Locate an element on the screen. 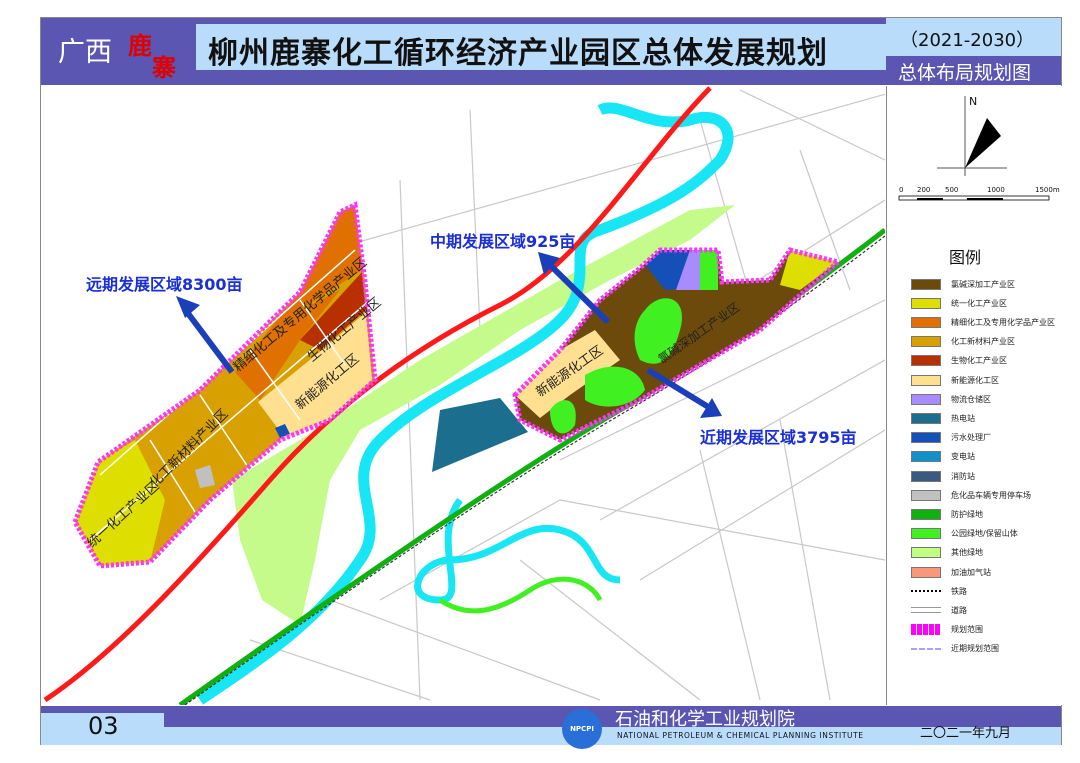 The width and height of the screenshot is (1080, 763). callout-arrows is located at coordinates (448, 335).